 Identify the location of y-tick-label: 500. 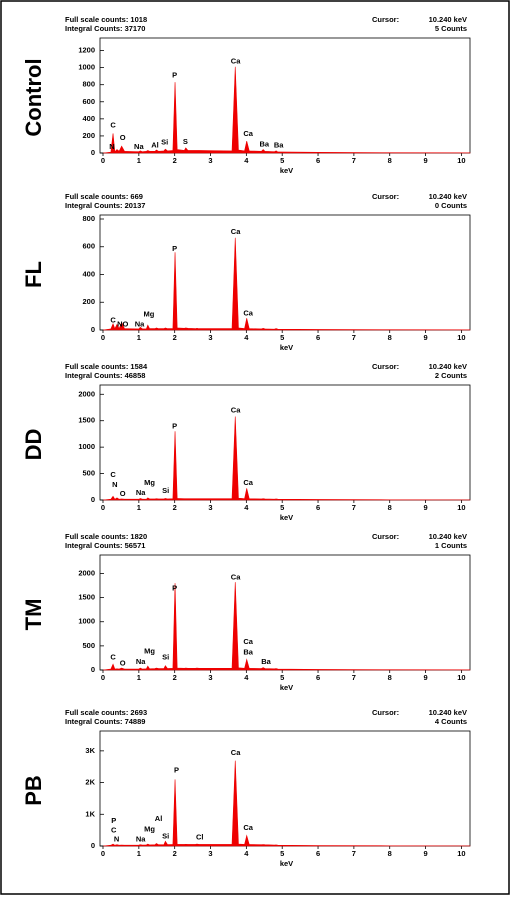
(88, 645).